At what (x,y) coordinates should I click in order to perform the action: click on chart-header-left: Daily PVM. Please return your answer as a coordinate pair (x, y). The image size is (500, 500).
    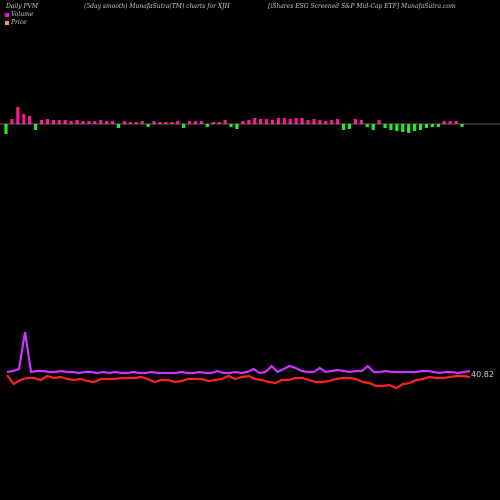
    Looking at the image, I should click on (22, 6).